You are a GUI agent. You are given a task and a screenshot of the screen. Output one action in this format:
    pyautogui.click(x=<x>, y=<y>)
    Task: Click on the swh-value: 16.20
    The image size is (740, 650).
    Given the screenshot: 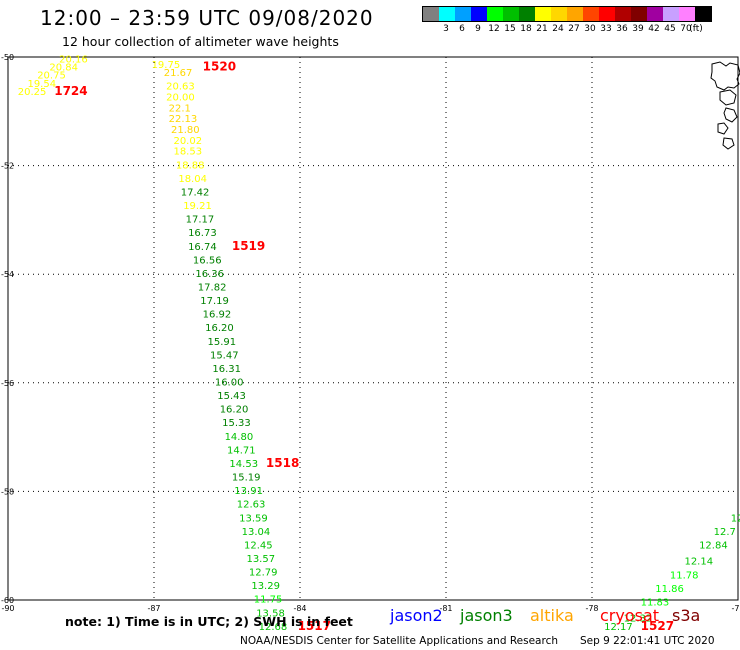 What is the action you would take?
    pyautogui.click(x=219, y=328)
    